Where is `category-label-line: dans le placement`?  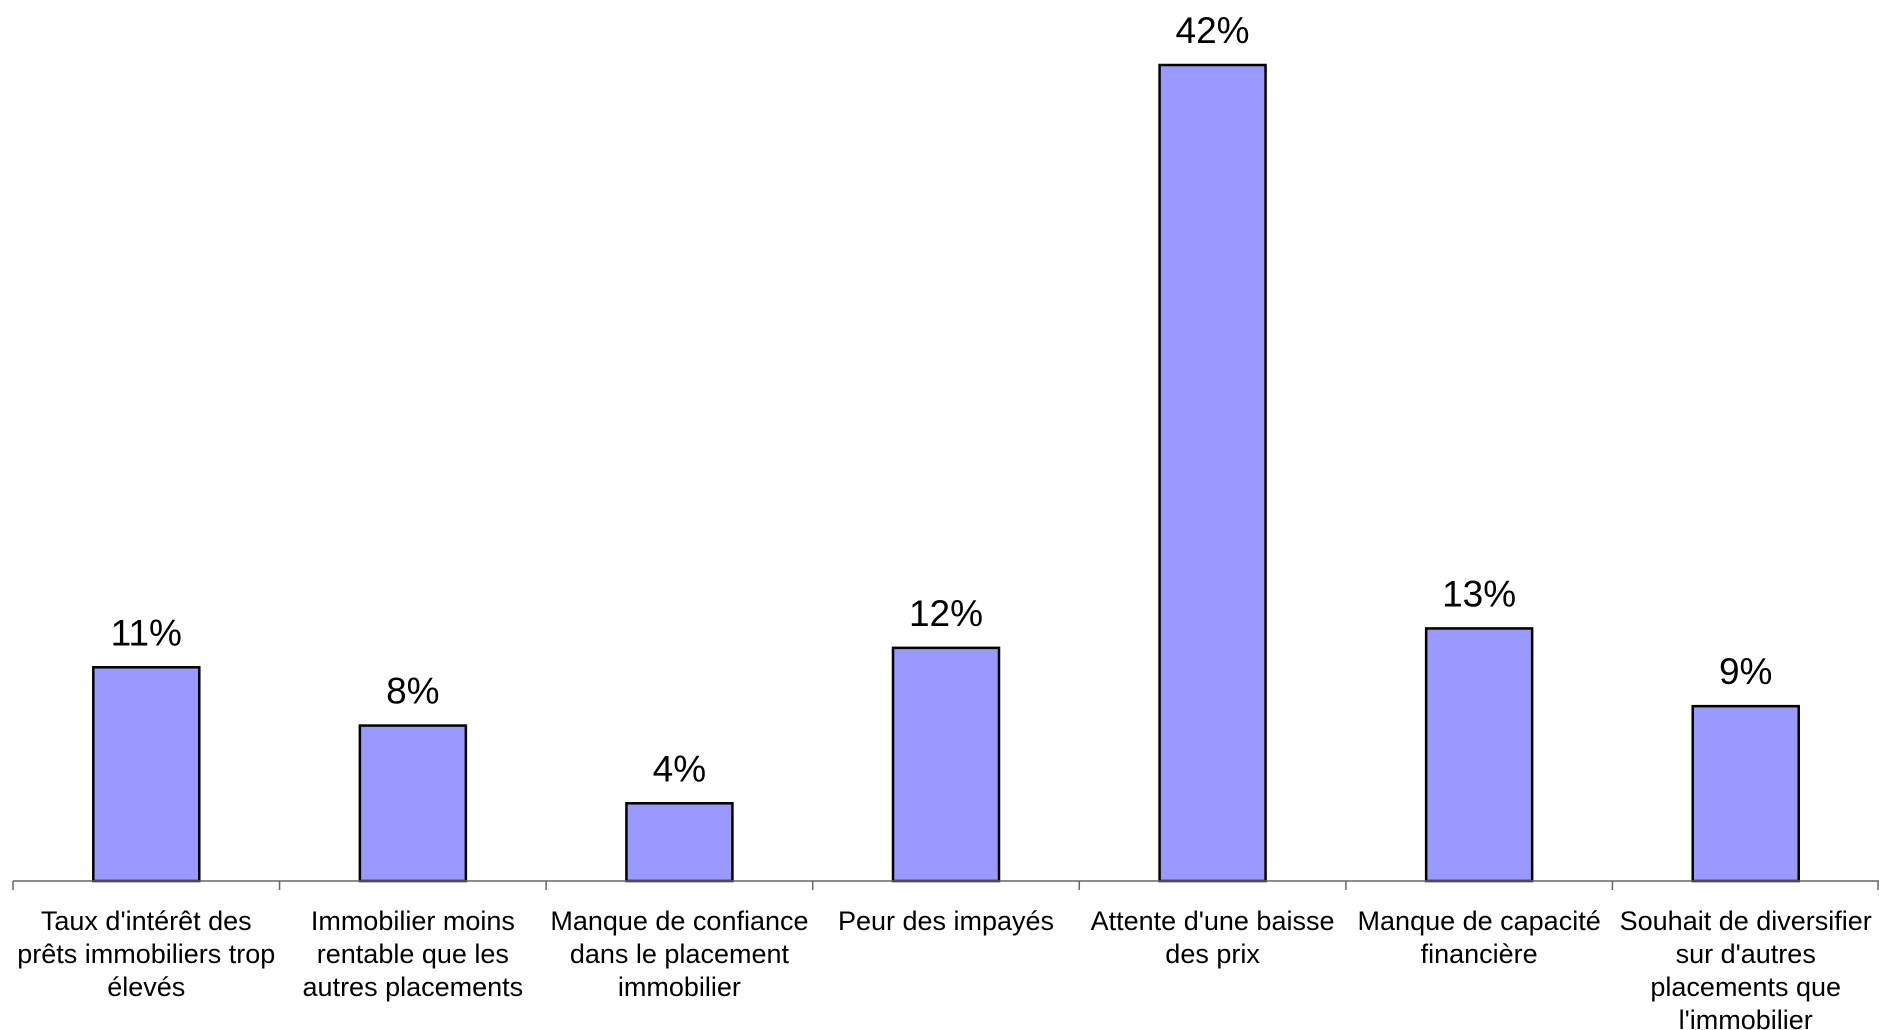
category-label-line: dans le placement is located at coordinates (680, 954).